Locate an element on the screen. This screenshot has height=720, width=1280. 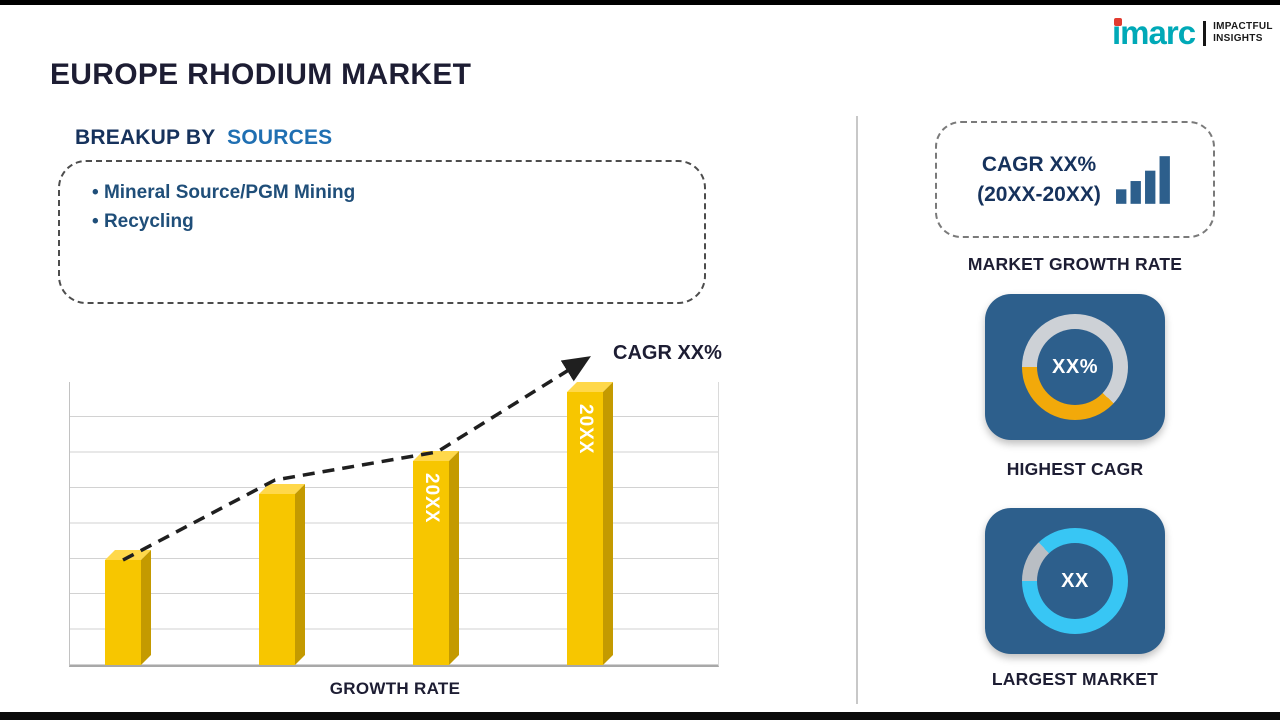
donut-value: XX% is located at coordinates (1075, 366).